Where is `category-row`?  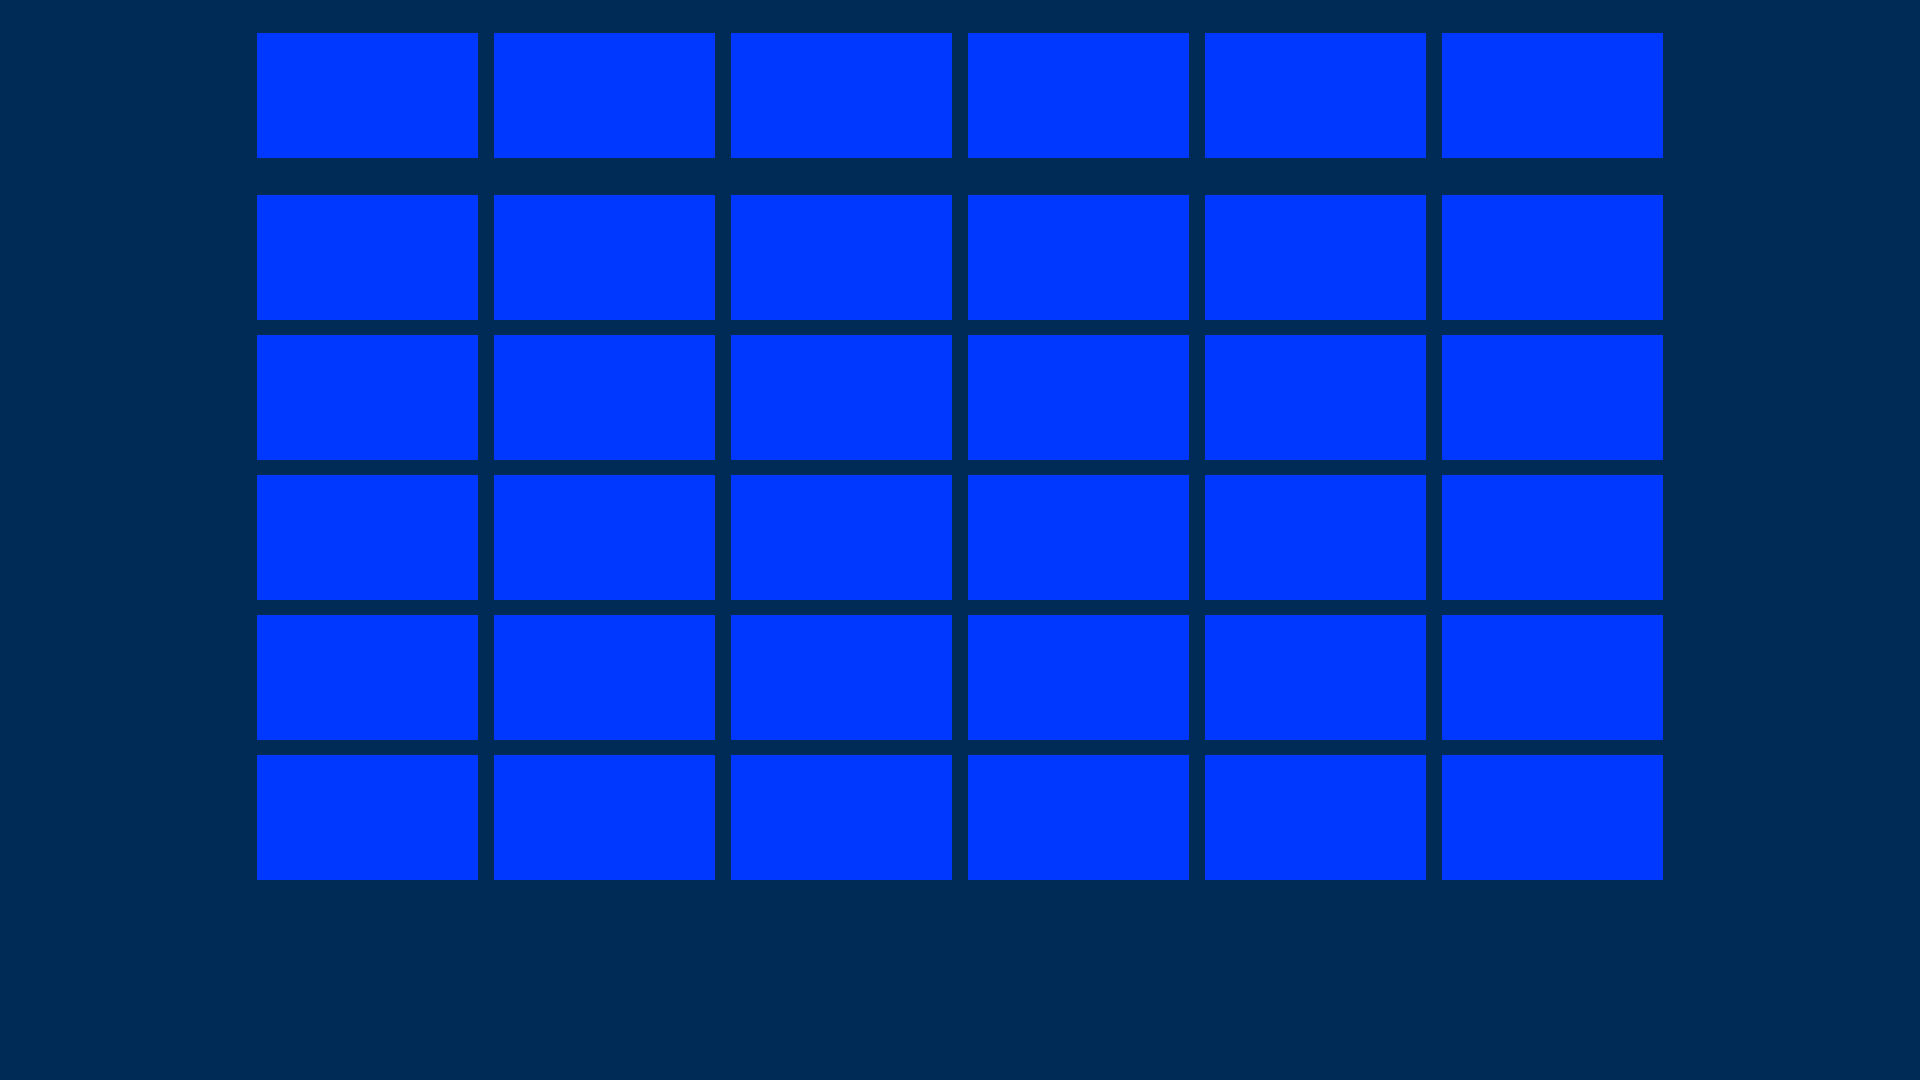
category-row is located at coordinates (960, 95).